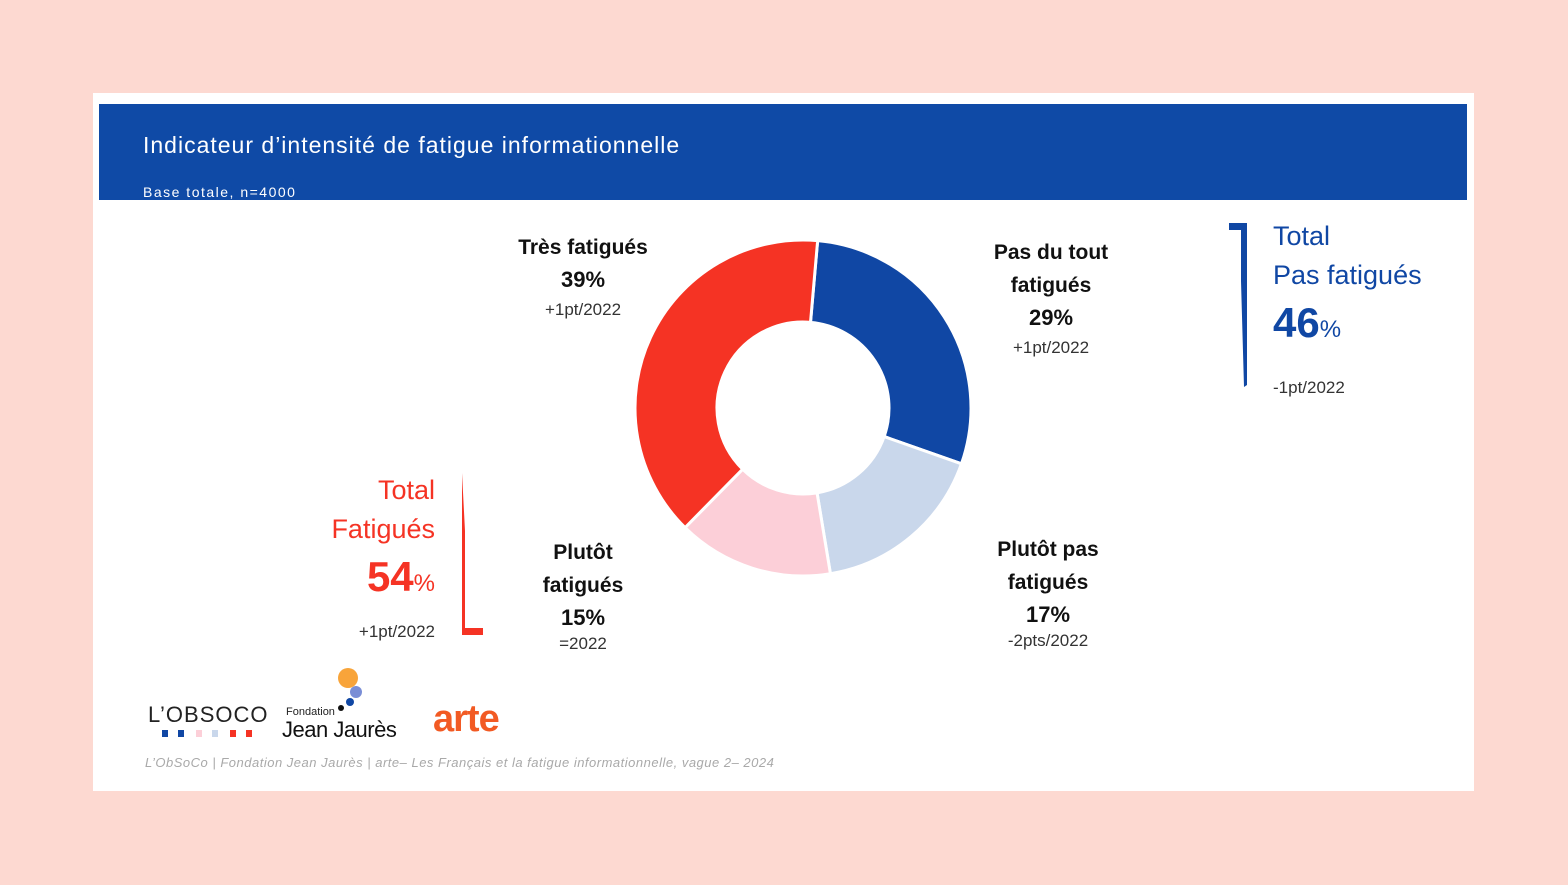 The width and height of the screenshot is (1568, 885). I want to click on slice-tres, so click(726, 384).